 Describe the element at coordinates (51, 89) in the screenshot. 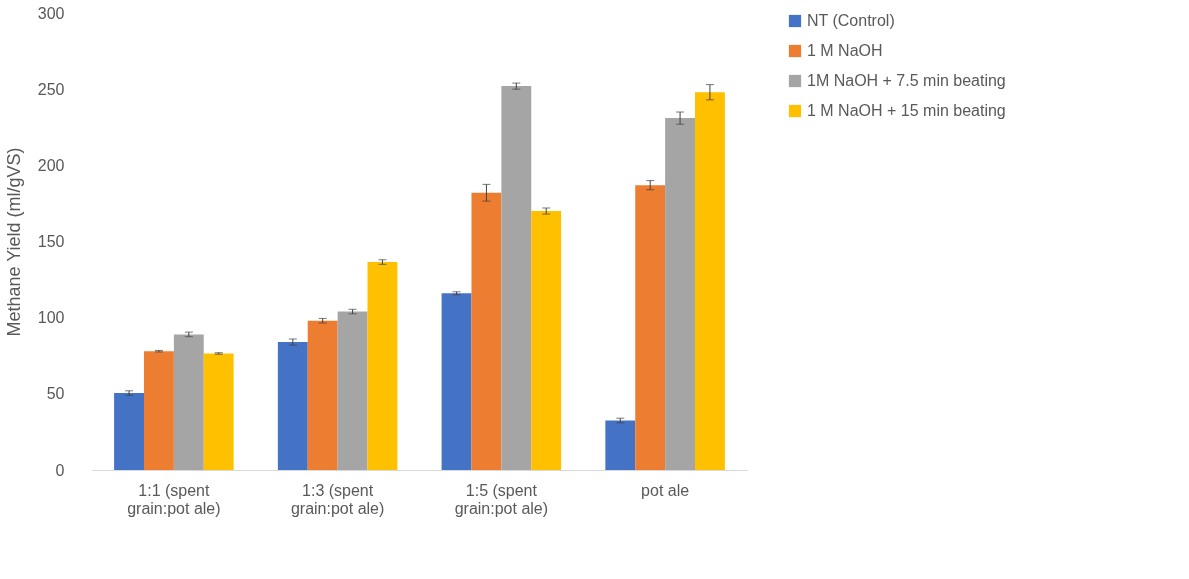

I see `y-tick-label: 250` at that location.